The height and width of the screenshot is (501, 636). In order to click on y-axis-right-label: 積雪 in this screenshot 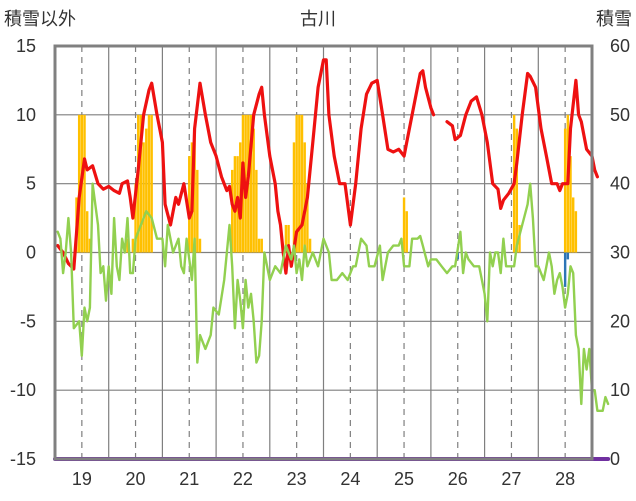, I will do `click(614, 19)`.